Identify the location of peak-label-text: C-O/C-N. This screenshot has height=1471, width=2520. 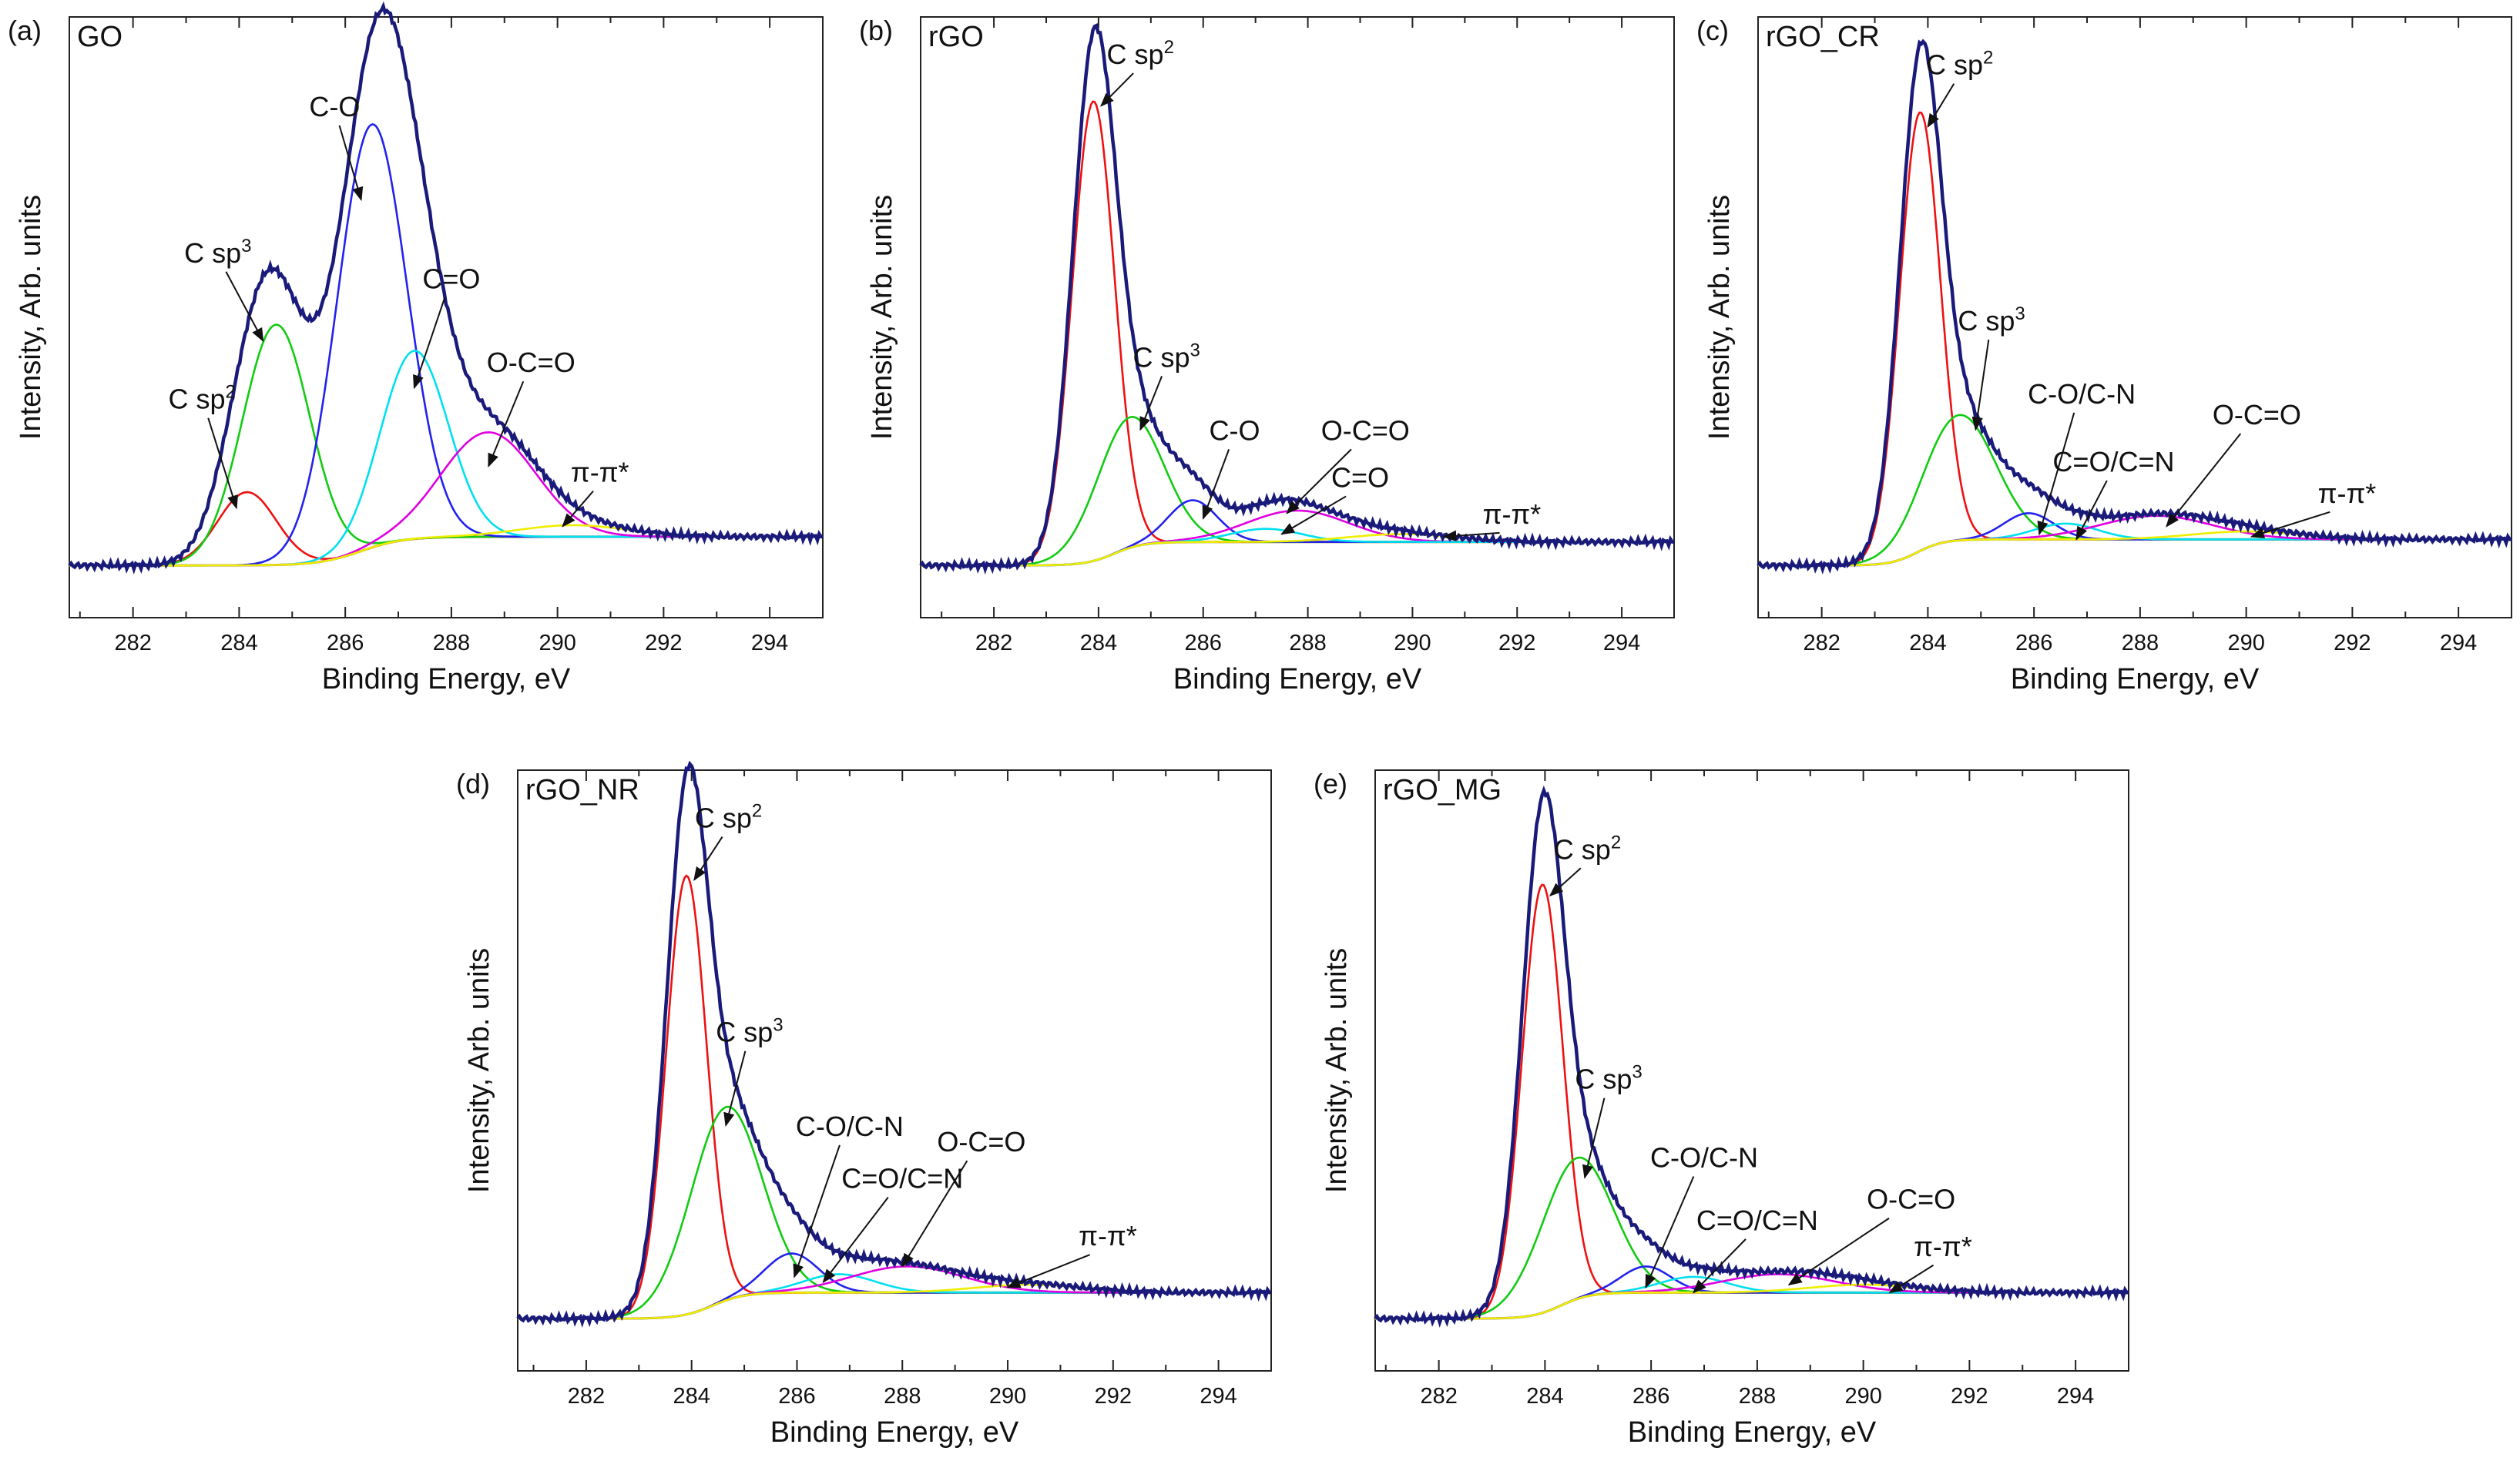
(850, 1126).